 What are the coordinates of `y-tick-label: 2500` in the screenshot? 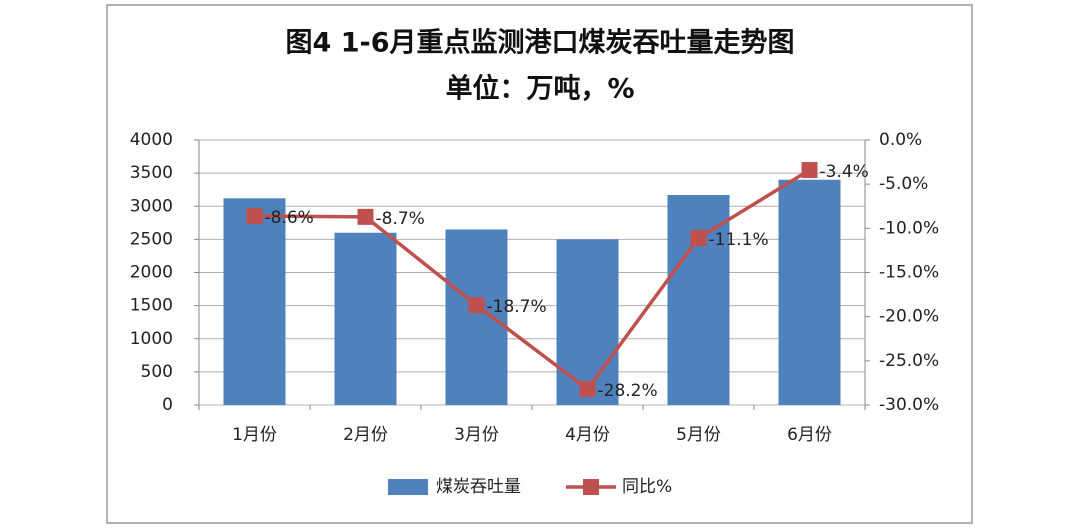 It's located at (151, 239).